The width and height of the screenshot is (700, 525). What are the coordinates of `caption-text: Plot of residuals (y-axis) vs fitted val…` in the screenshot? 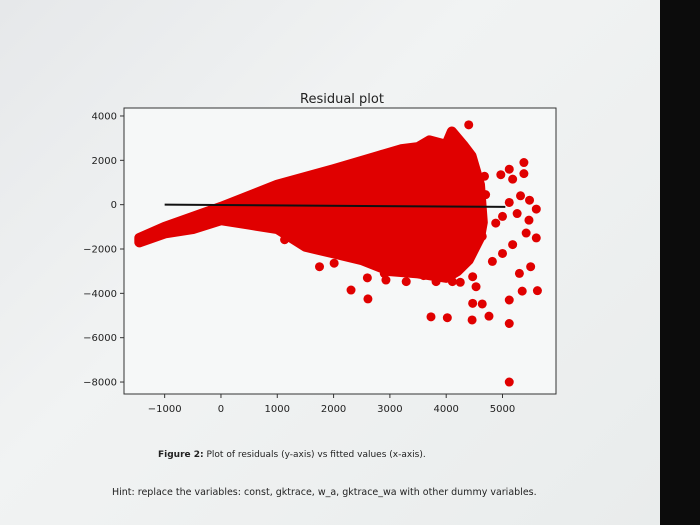 It's located at (316, 455).